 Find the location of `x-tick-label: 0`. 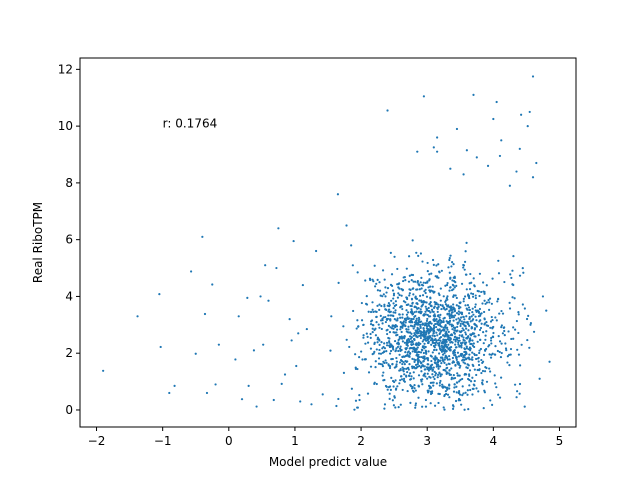

x-tick-label: 0 is located at coordinates (229, 441).